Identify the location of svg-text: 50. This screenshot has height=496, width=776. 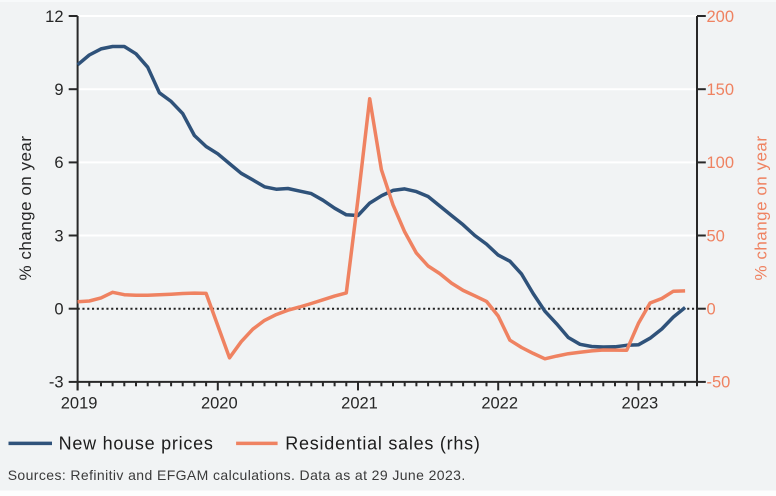
(716, 236).